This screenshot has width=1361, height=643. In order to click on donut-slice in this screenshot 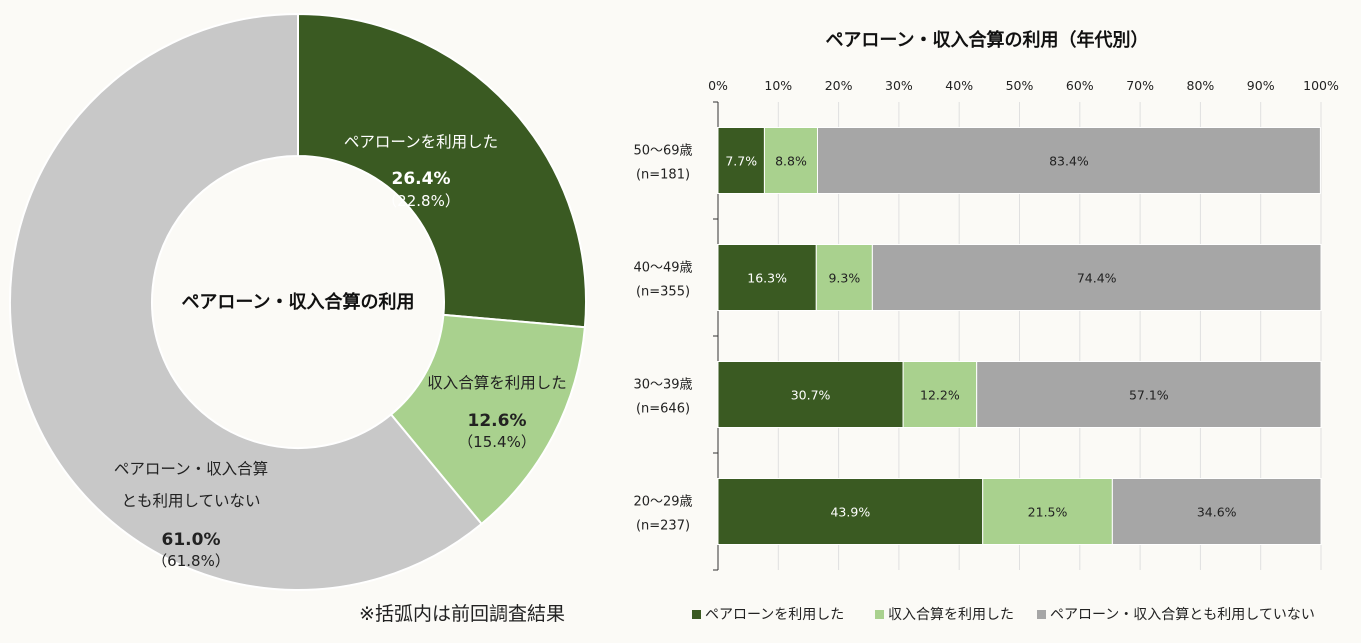, I will do `click(442, 170)`.